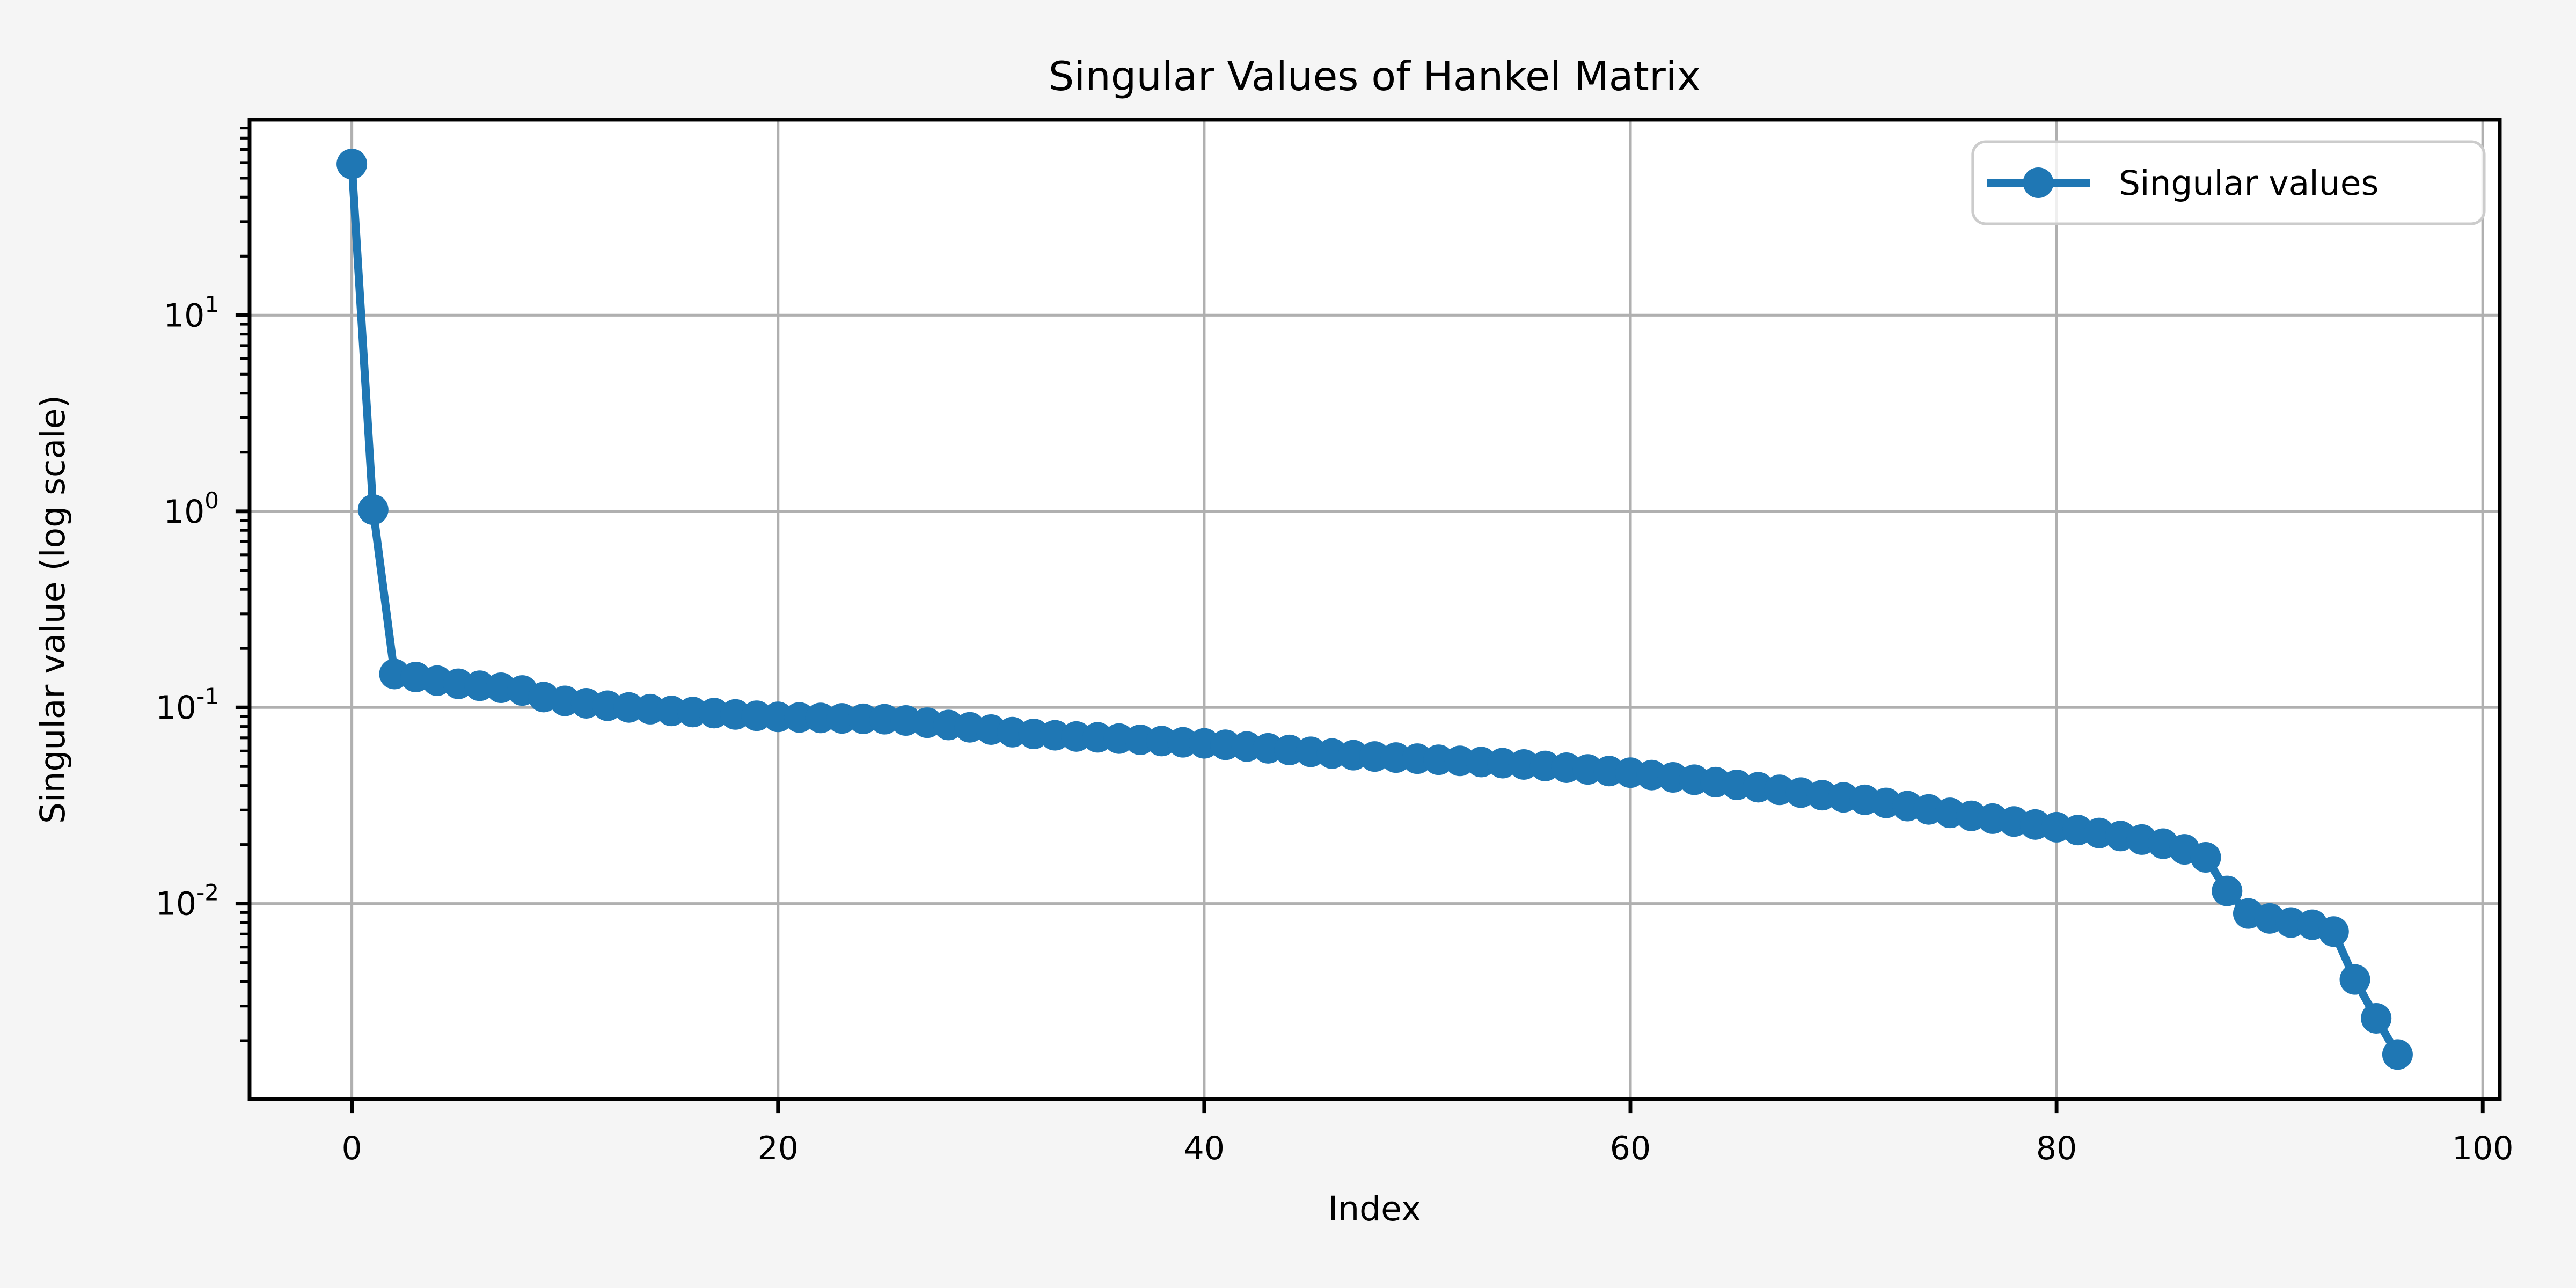 The width and height of the screenshot is (2576, 1288). I want to click on y-major-ticks, so click(242, 609).